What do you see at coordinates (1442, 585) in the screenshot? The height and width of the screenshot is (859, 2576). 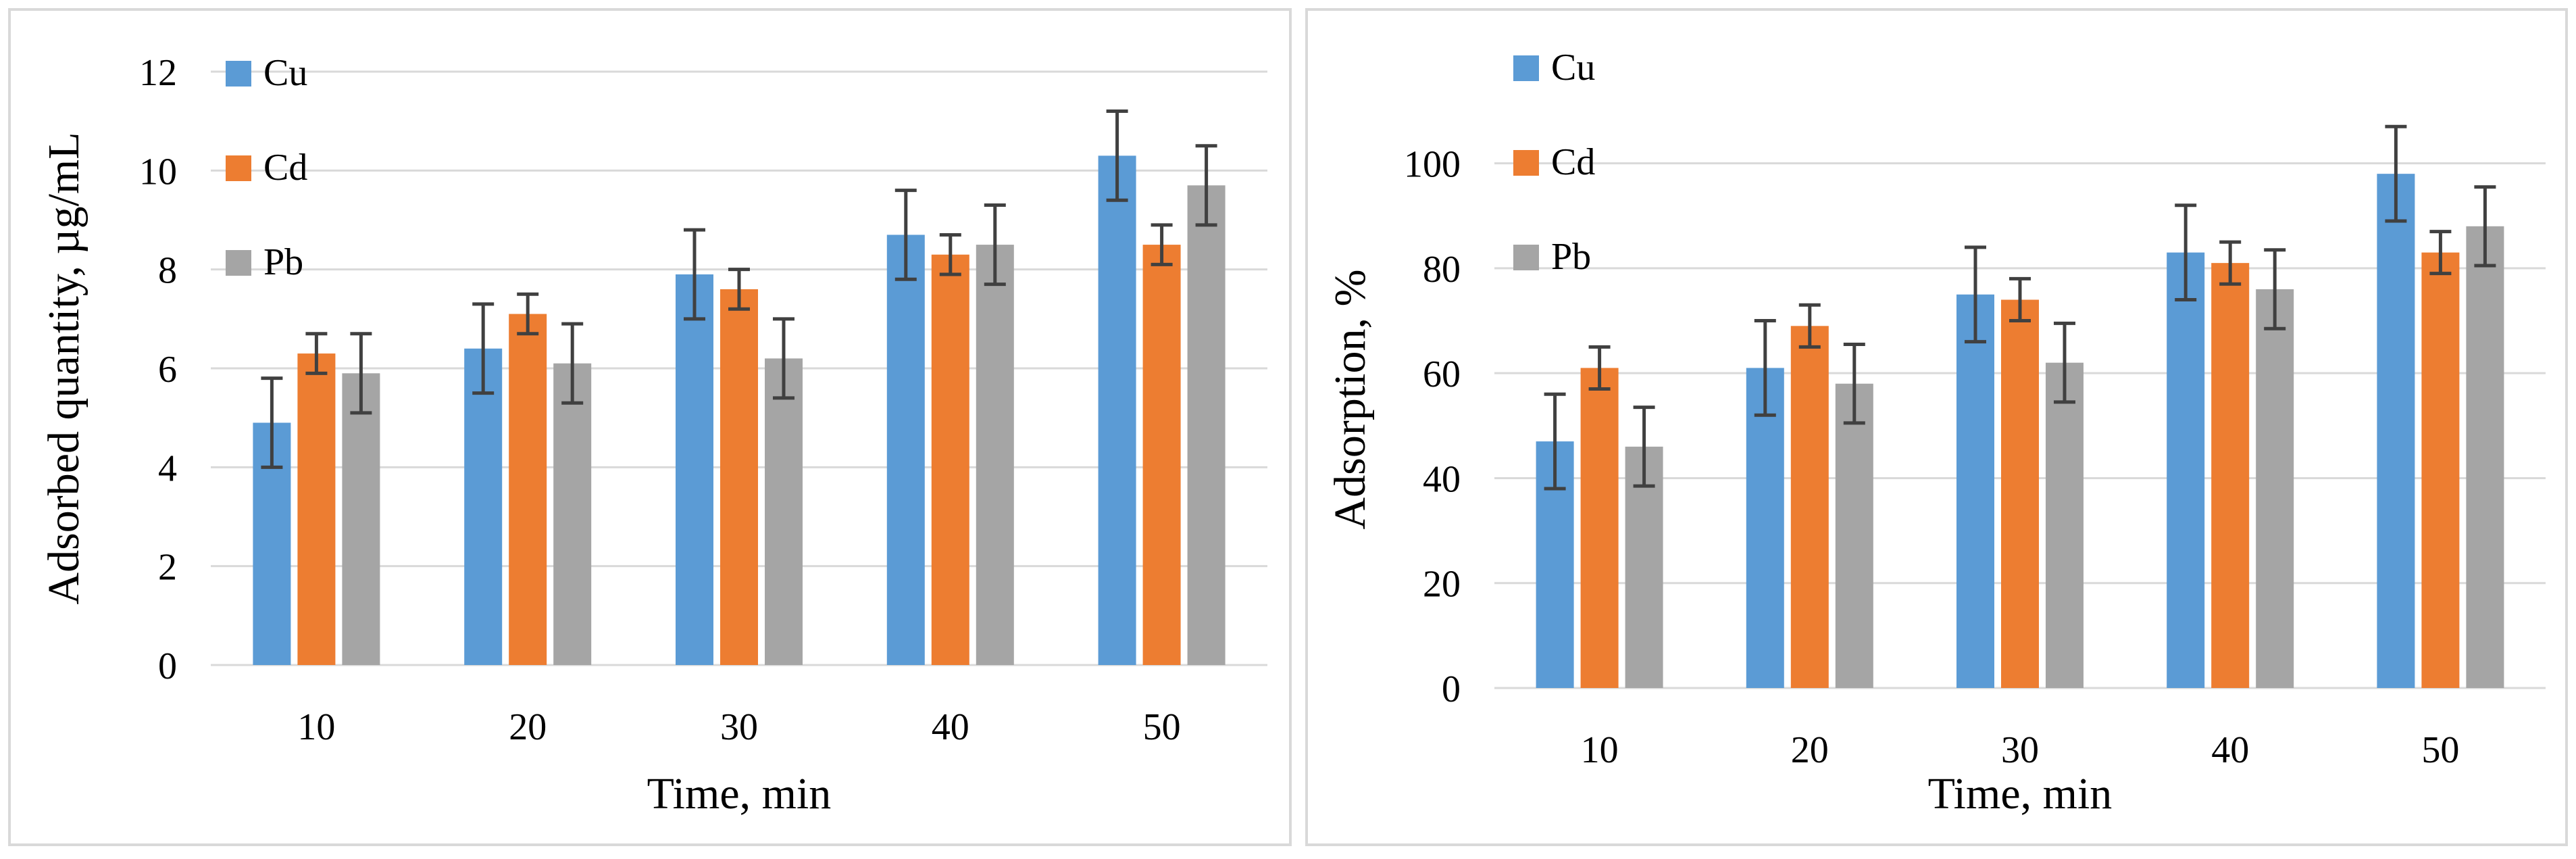 I see `y-tick-label: 20` at bounding box center [1442, 585].